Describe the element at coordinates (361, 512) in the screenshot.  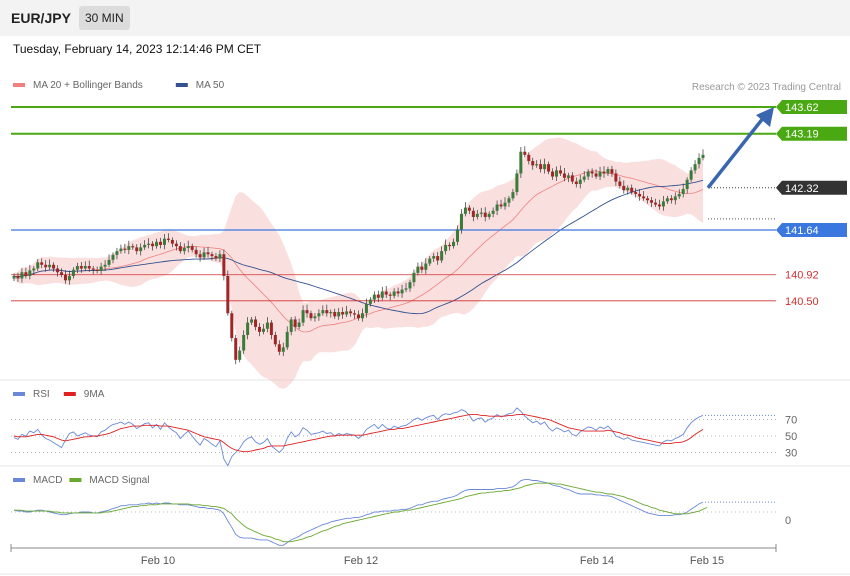
I see `macd-signal-line` at that location.